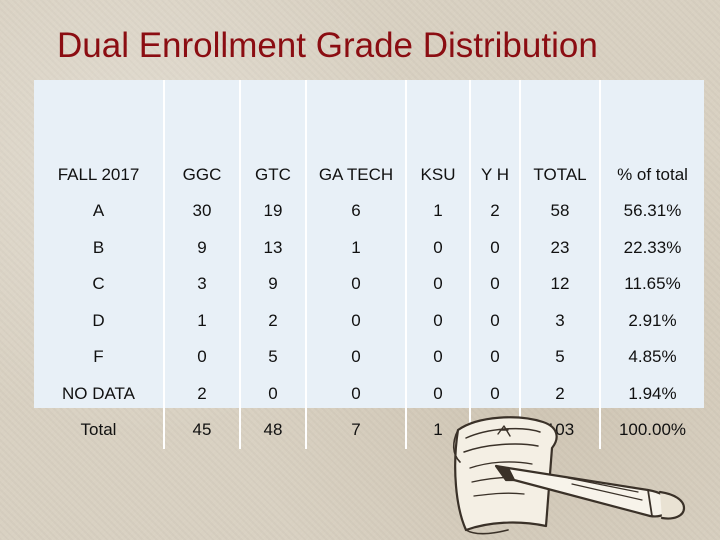 This screenshot has height=540, width=720. I want to click on table-row: B 9 13 1 0 0 23 22.33%, so click(369, 247).